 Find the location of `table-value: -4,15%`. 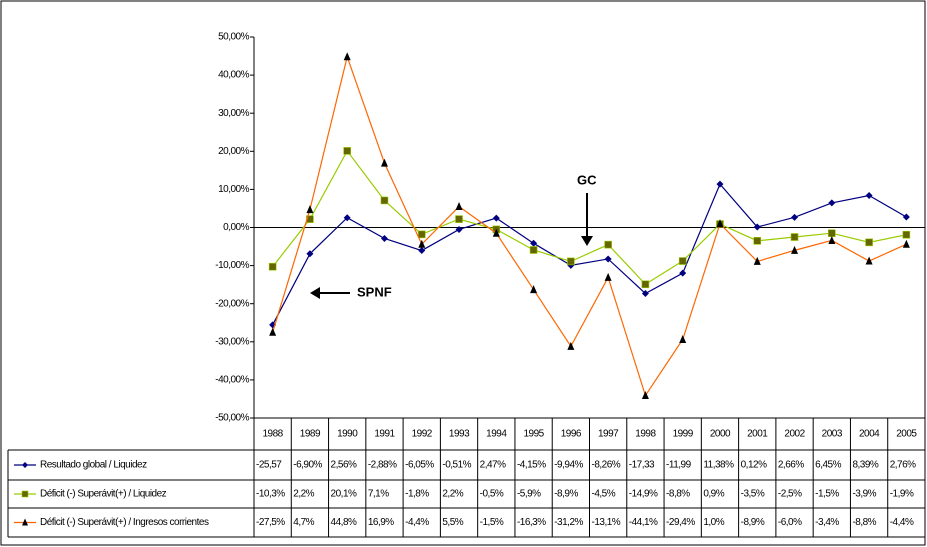

table-value: -4,15% is located at coordinates (531, 465).